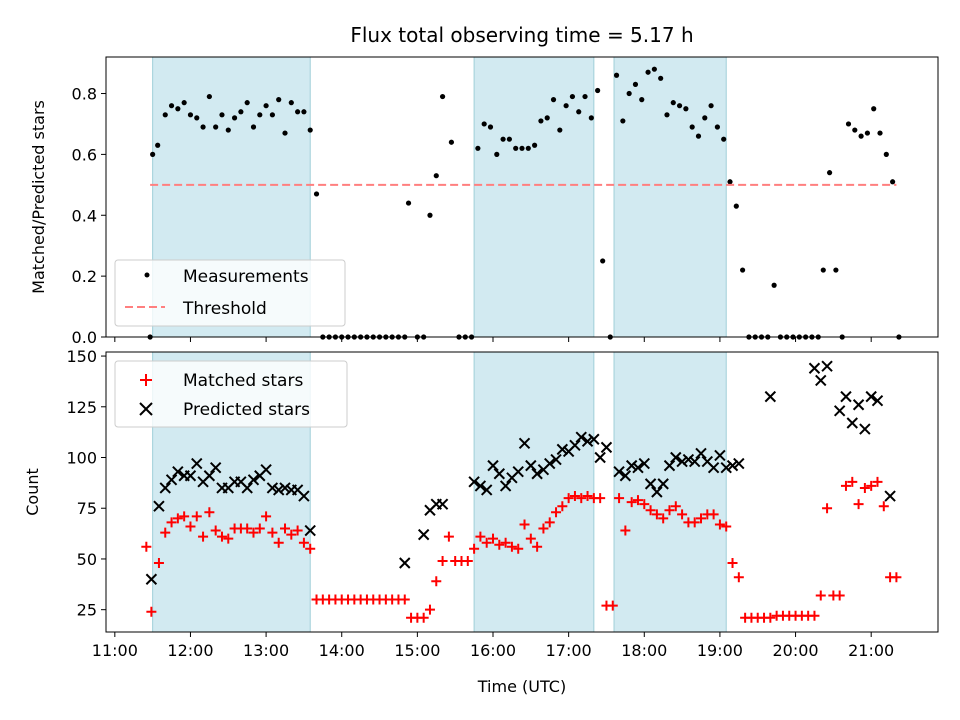  I want to click on bottom-y-ticks: 25 50 75 100 125 150, so click(86, 483).